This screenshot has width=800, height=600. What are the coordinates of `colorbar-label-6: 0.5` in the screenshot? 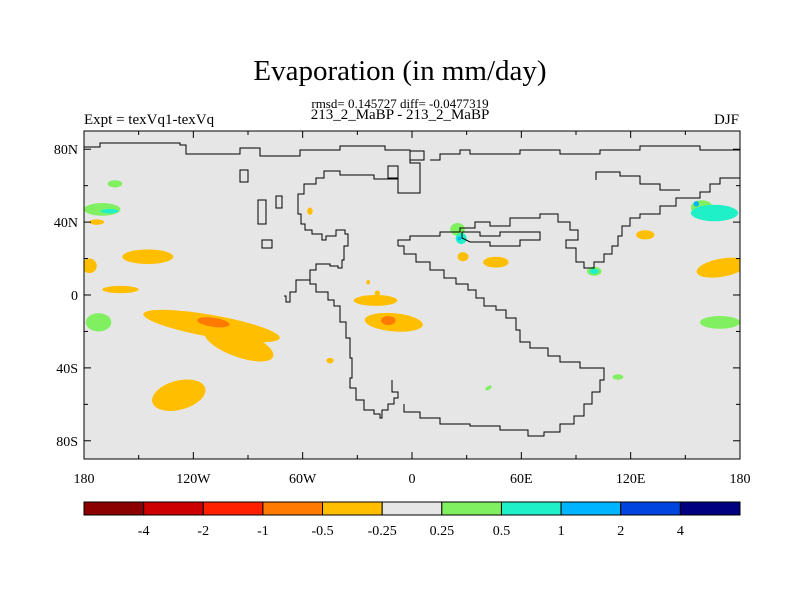 It's located at (502, 531).